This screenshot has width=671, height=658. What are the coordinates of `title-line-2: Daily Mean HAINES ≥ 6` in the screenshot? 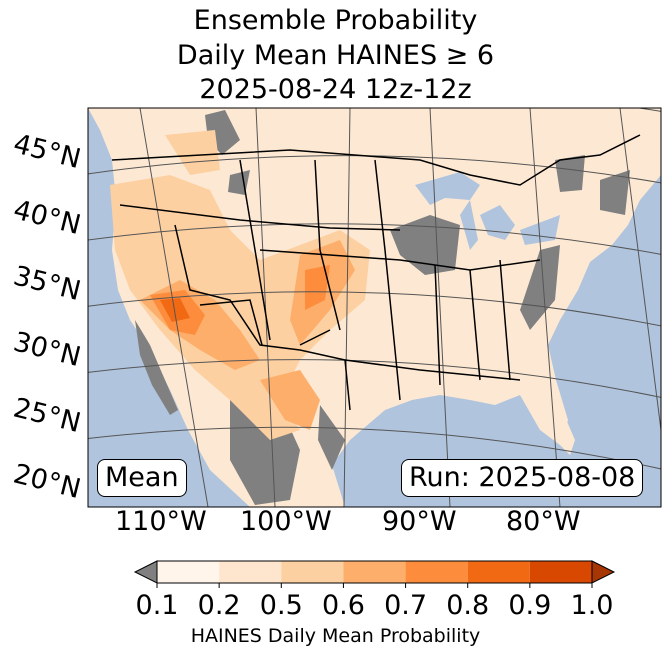 It's located at (335, 55).